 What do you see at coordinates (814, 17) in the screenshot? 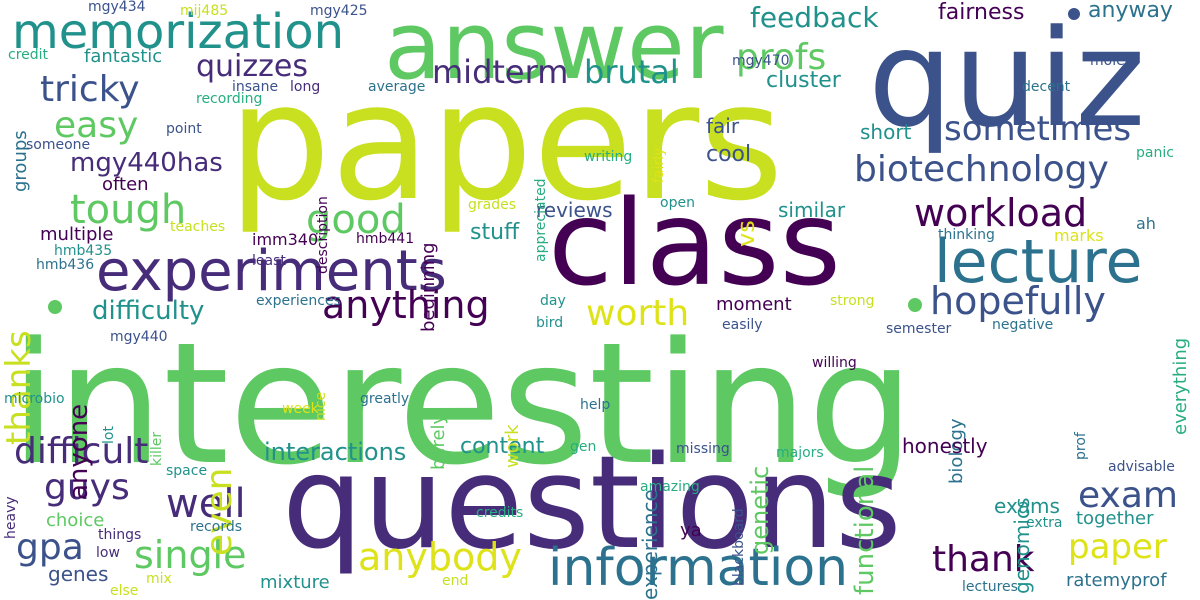
I see `word-feedback: feedback` at bounding box center [814, 17].